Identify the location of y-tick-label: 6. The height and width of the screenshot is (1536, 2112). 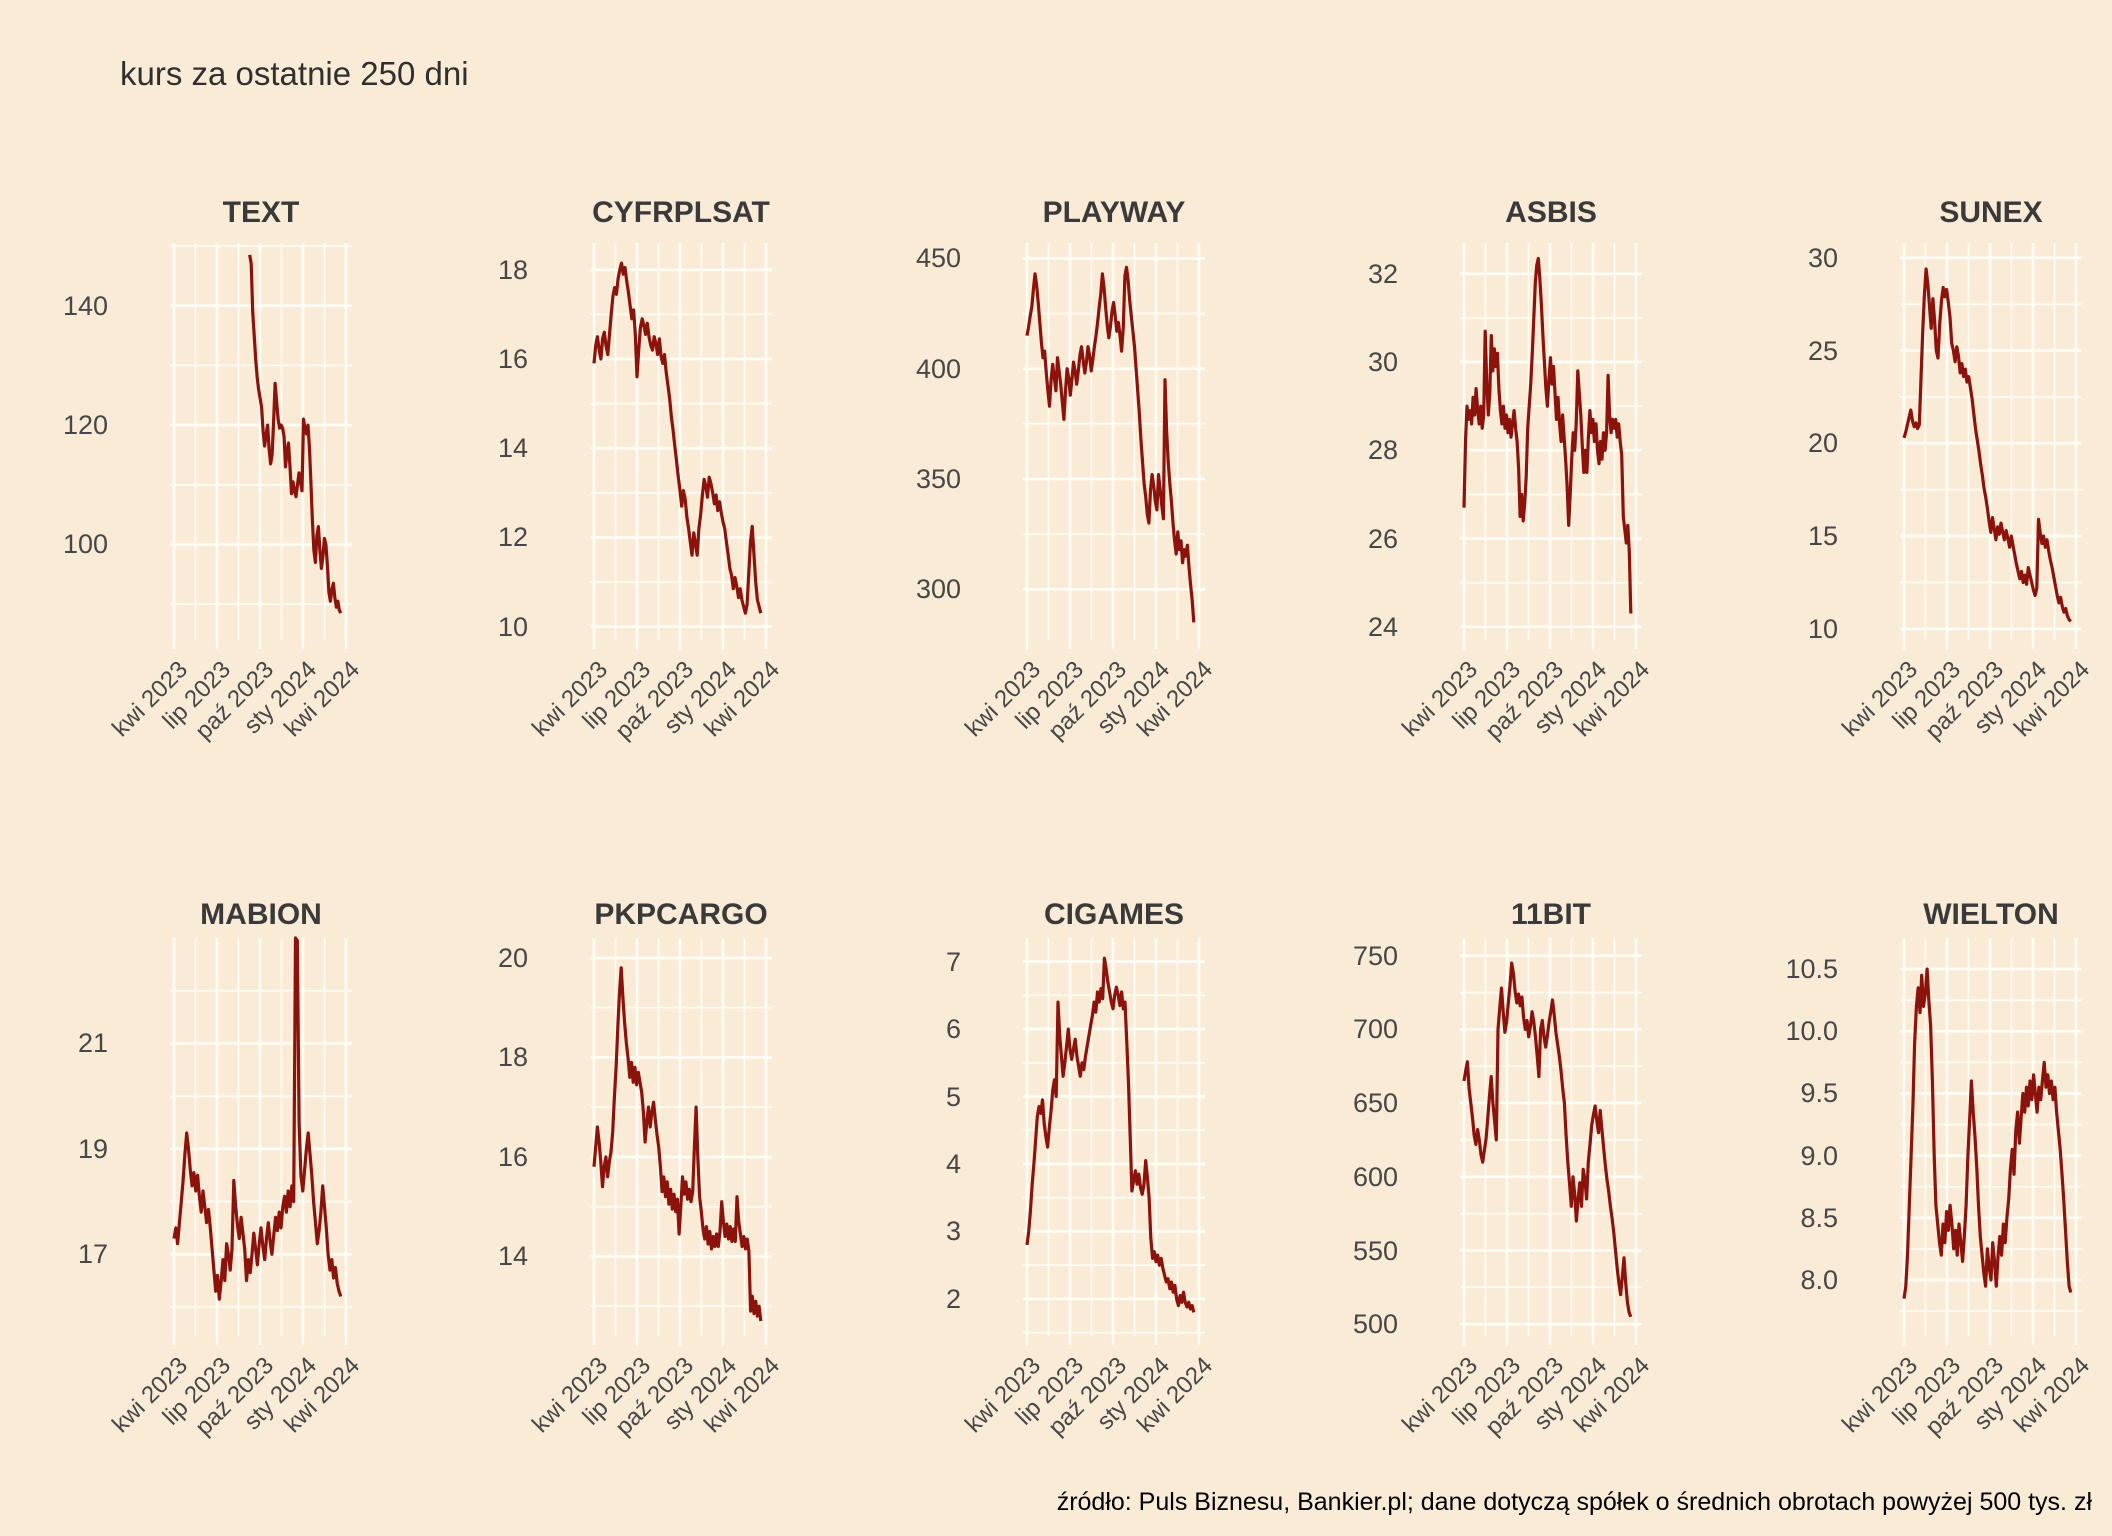
(953, 1029).